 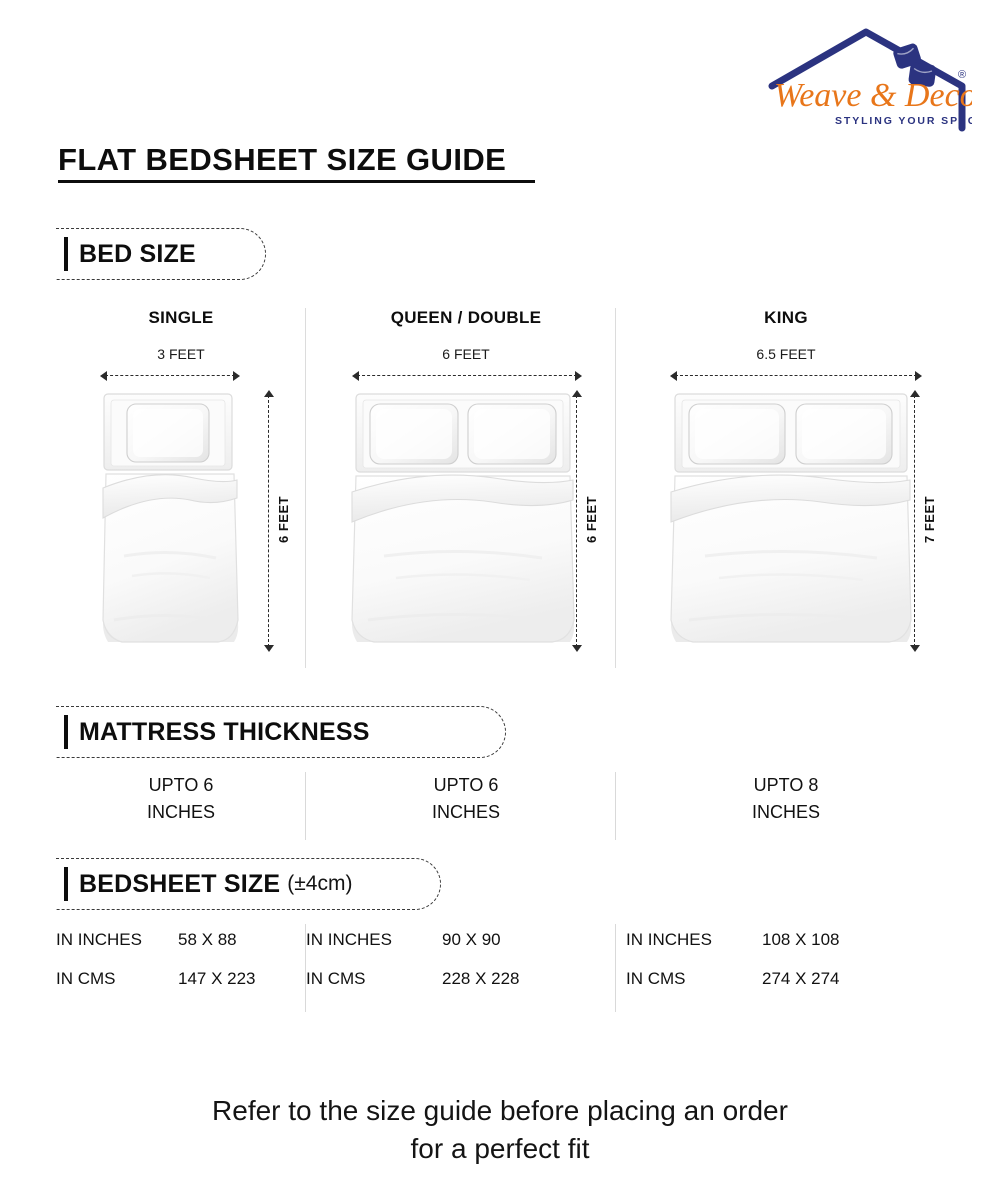 What do you see at coordinates (786, 785) in the screenshot?
I see `mattress-line-1: UPTO 8` at bounding box center [786, 785].